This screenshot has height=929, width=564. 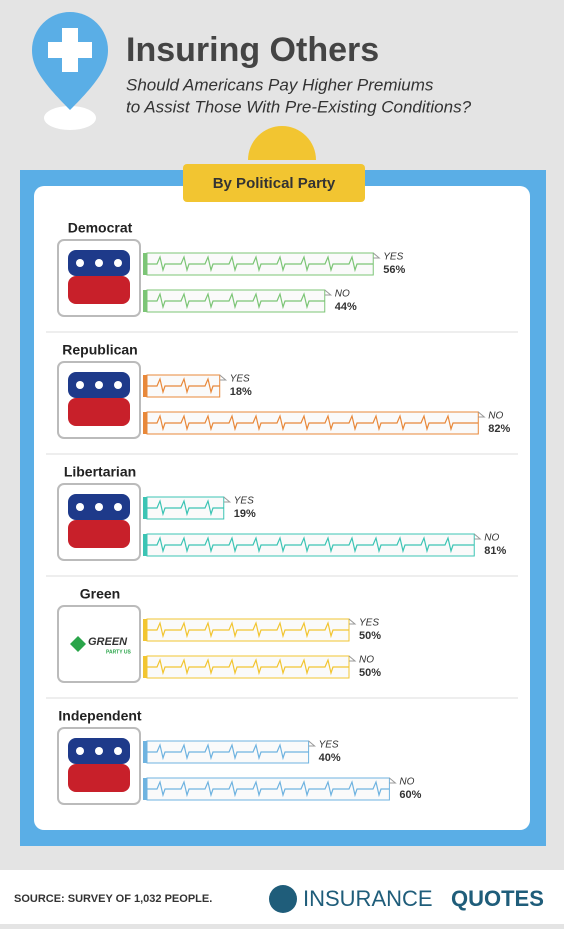 I want to click on brand-icon, so click(x=283, y=899).